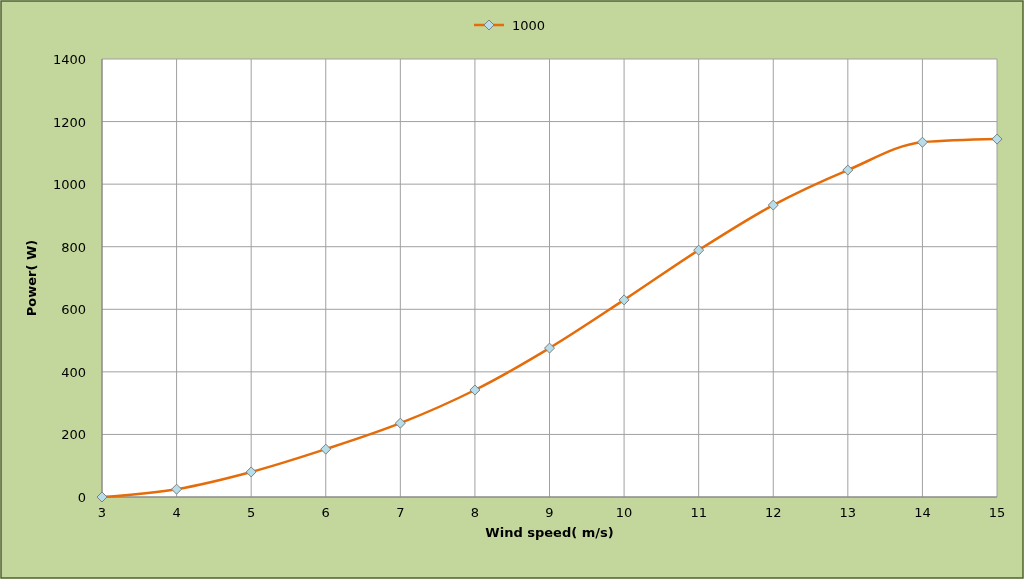 The height and width of the screenshot is (579, 1024). What do you see at coordinates (997, 512) in the screenshot?
I see `x-tick-label: 15` at bounding box center [997, 512].